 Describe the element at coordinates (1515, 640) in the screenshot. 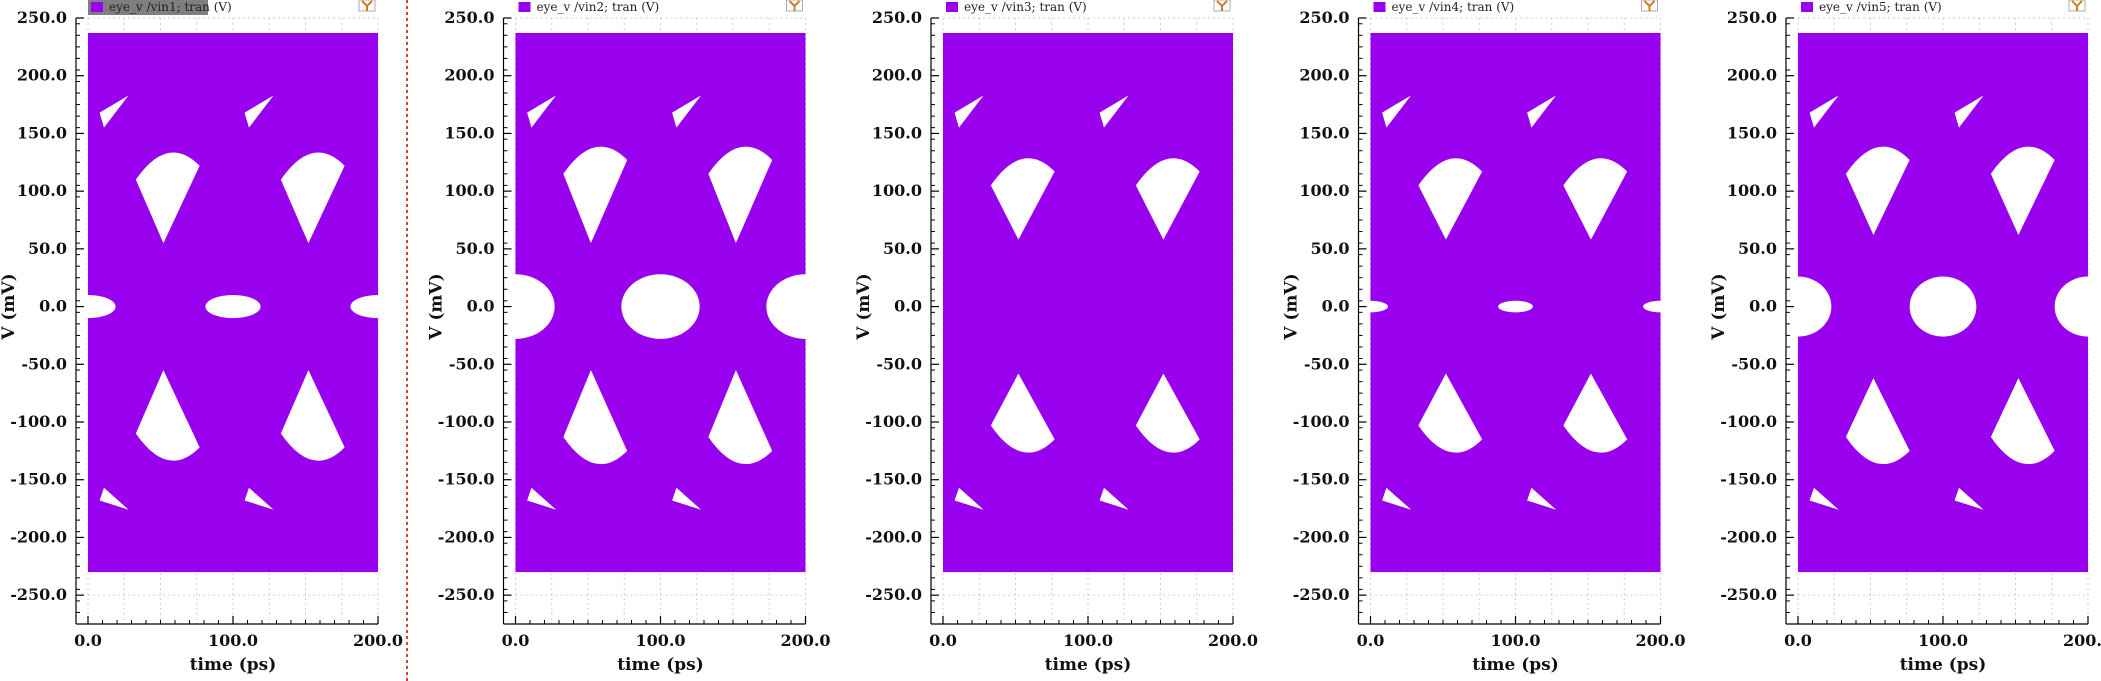

I see `x-tick-label: 100.0` at that location.